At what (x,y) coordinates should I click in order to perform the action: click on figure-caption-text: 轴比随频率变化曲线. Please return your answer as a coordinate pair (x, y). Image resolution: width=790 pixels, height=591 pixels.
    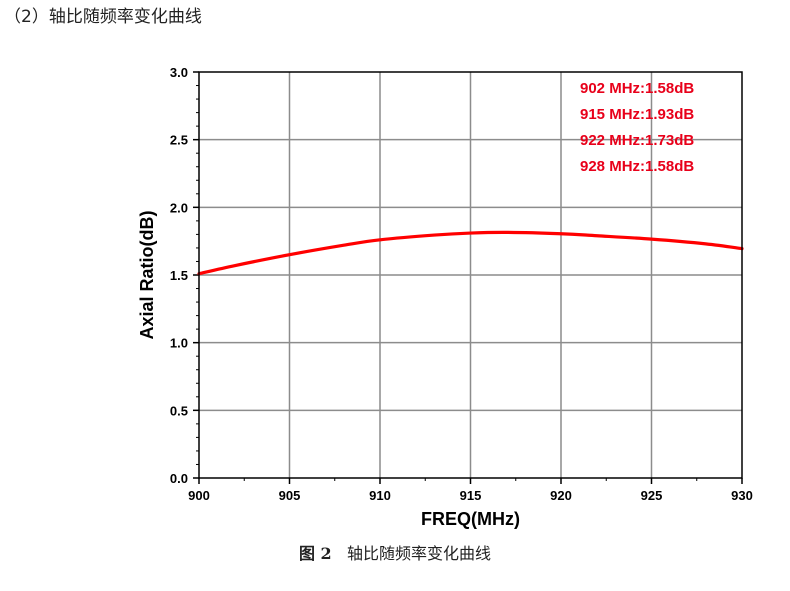
    Looking at the image, I should click on (418, 553).